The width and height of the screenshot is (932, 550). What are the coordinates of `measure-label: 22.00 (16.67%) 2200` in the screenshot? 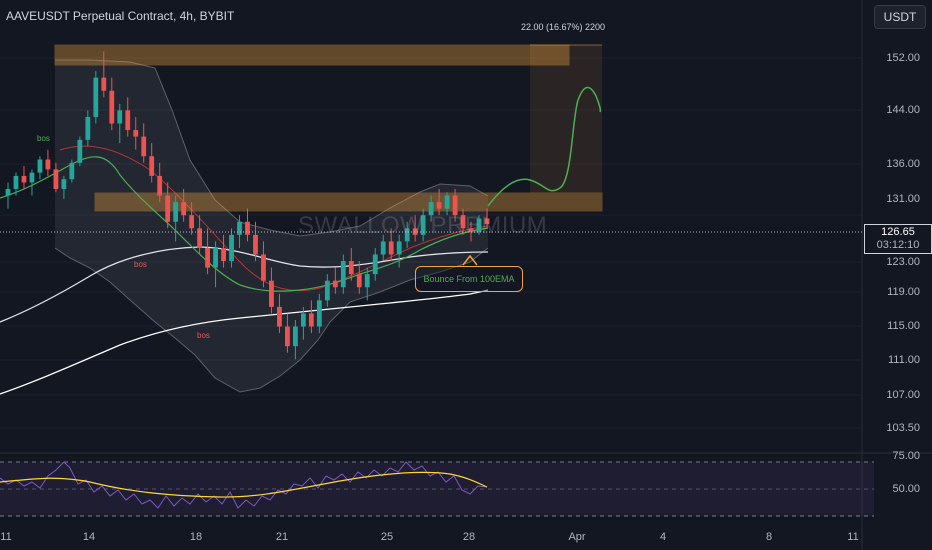 It's located at (563, 27).